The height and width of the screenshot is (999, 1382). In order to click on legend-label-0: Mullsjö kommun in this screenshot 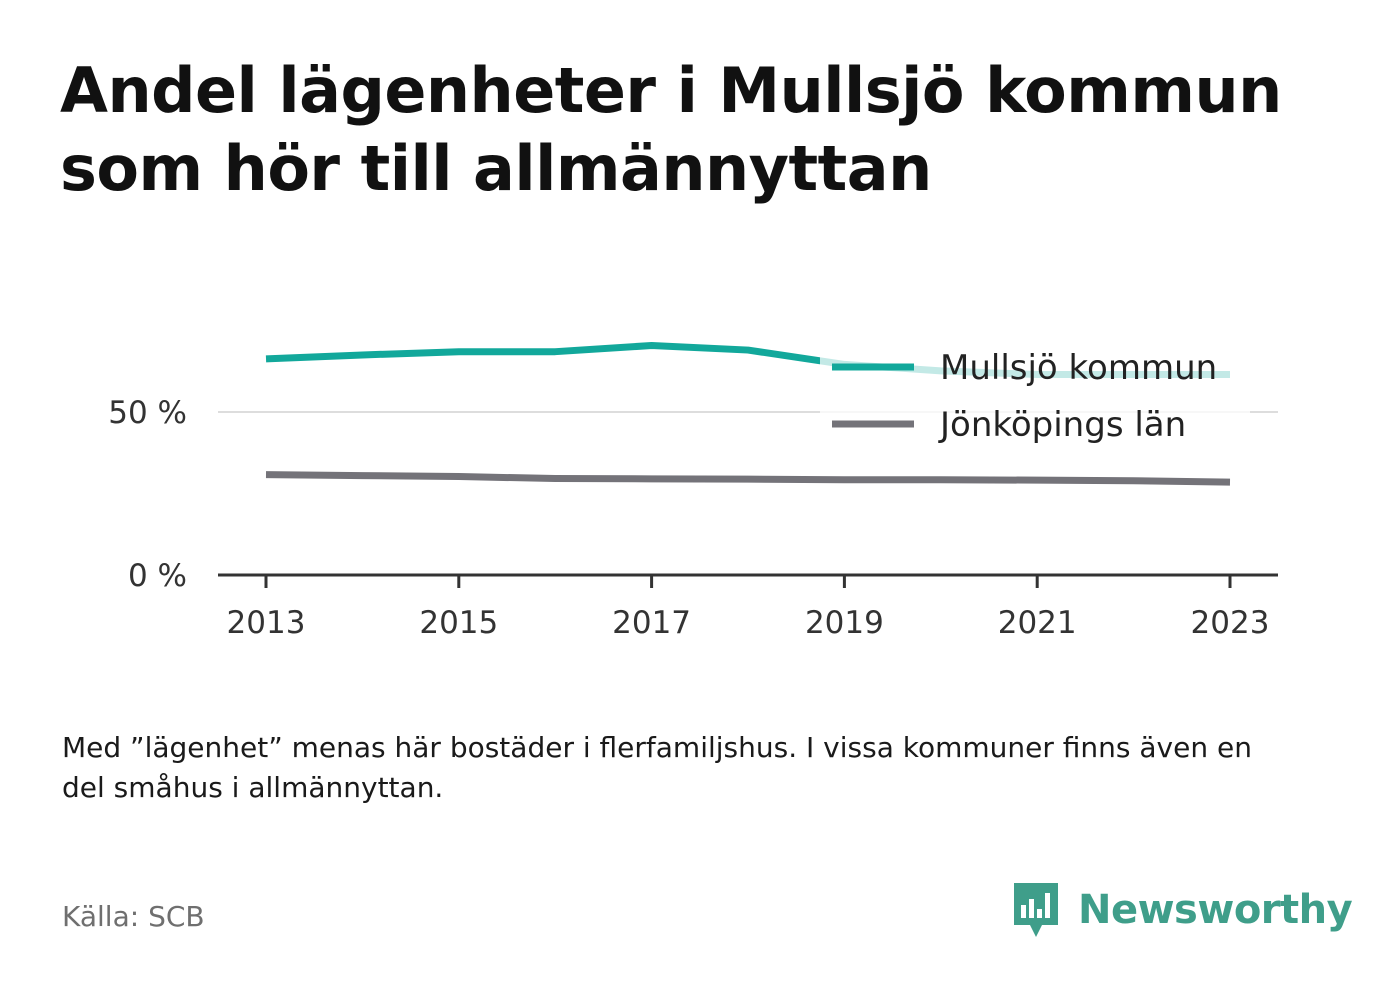, I will do `click(1078, 368)`.